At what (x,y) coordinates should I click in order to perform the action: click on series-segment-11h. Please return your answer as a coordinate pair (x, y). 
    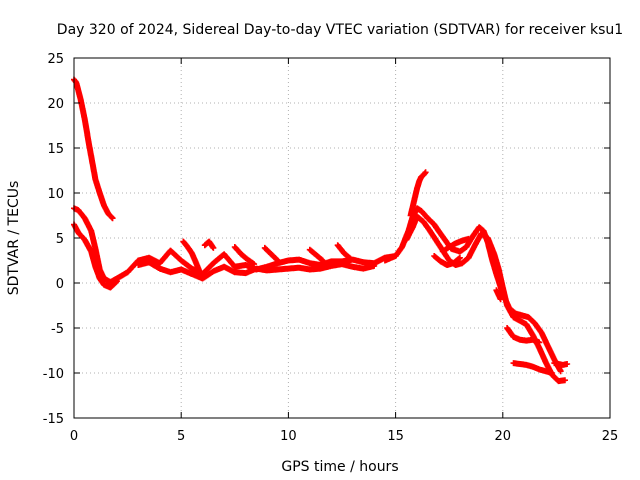
    Looking at the image, I should click on (316, 255).